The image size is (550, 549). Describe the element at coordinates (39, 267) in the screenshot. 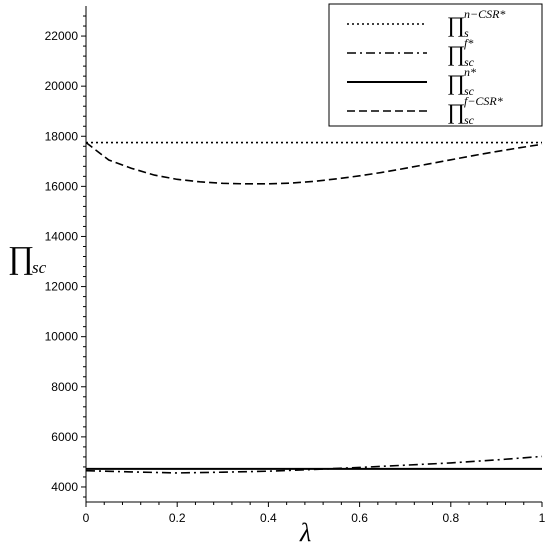

I see `y-axis-label-sub: sc` at that location.